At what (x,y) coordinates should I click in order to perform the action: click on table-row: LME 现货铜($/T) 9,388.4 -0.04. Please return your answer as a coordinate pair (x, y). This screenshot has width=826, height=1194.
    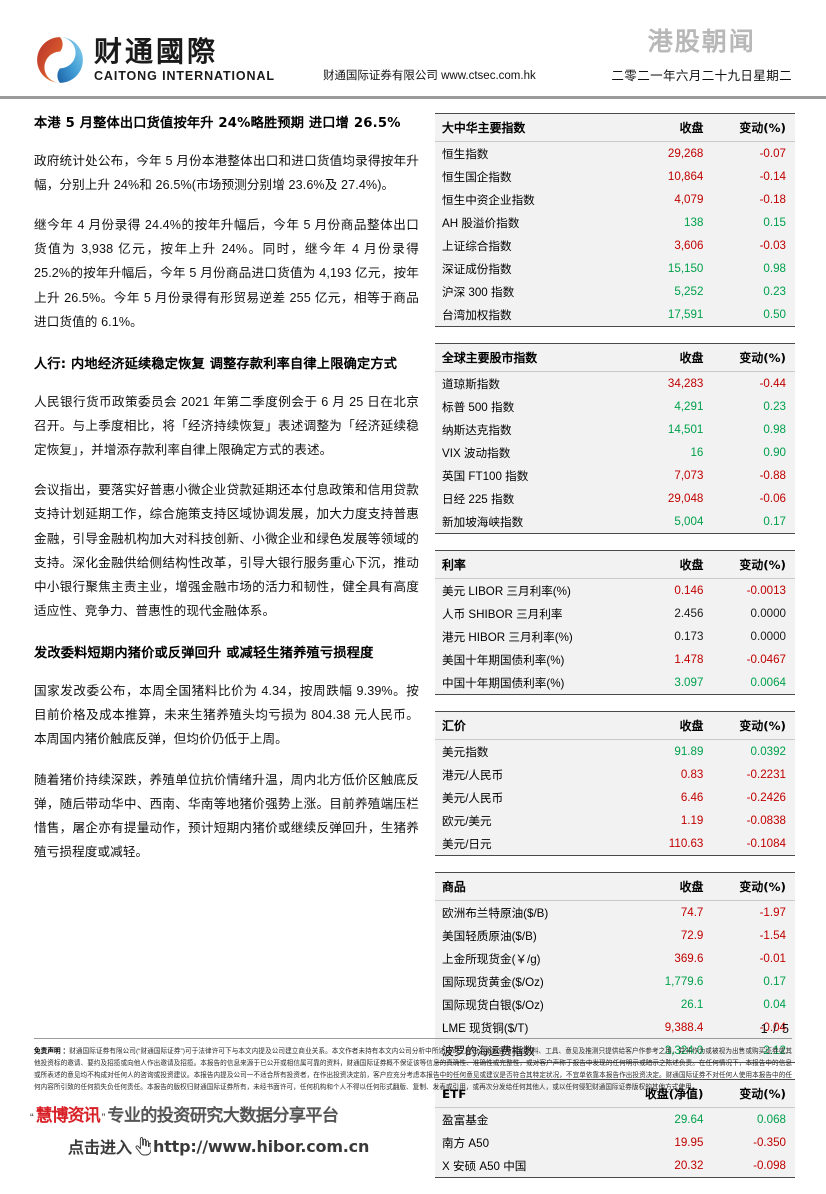
    Looking at the image, I should click on (615, 1027).